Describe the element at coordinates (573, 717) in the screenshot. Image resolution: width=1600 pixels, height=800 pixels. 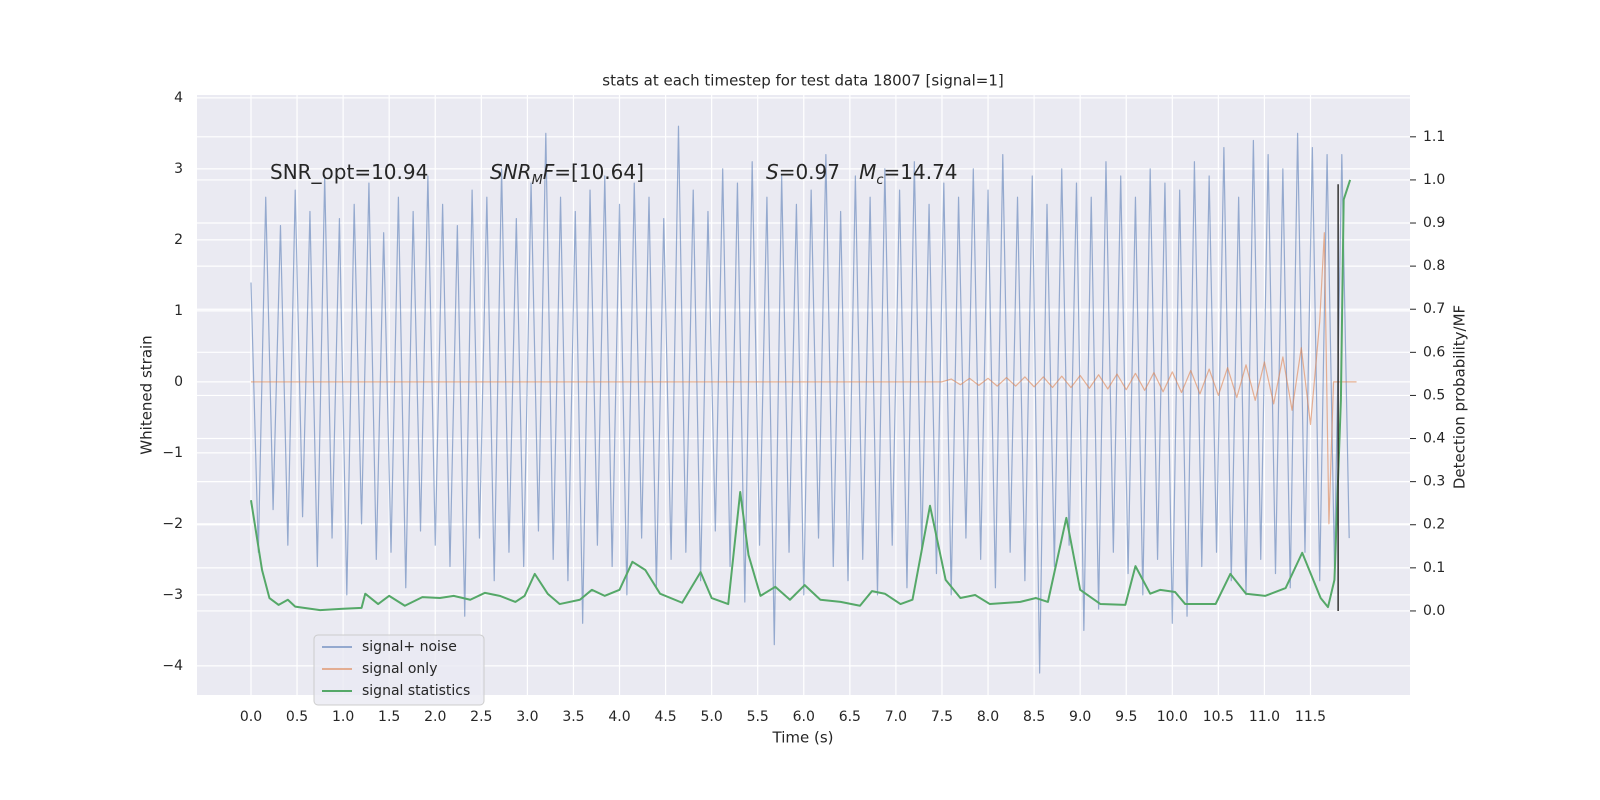
I see `x-tick-label: 3.5` at that location.